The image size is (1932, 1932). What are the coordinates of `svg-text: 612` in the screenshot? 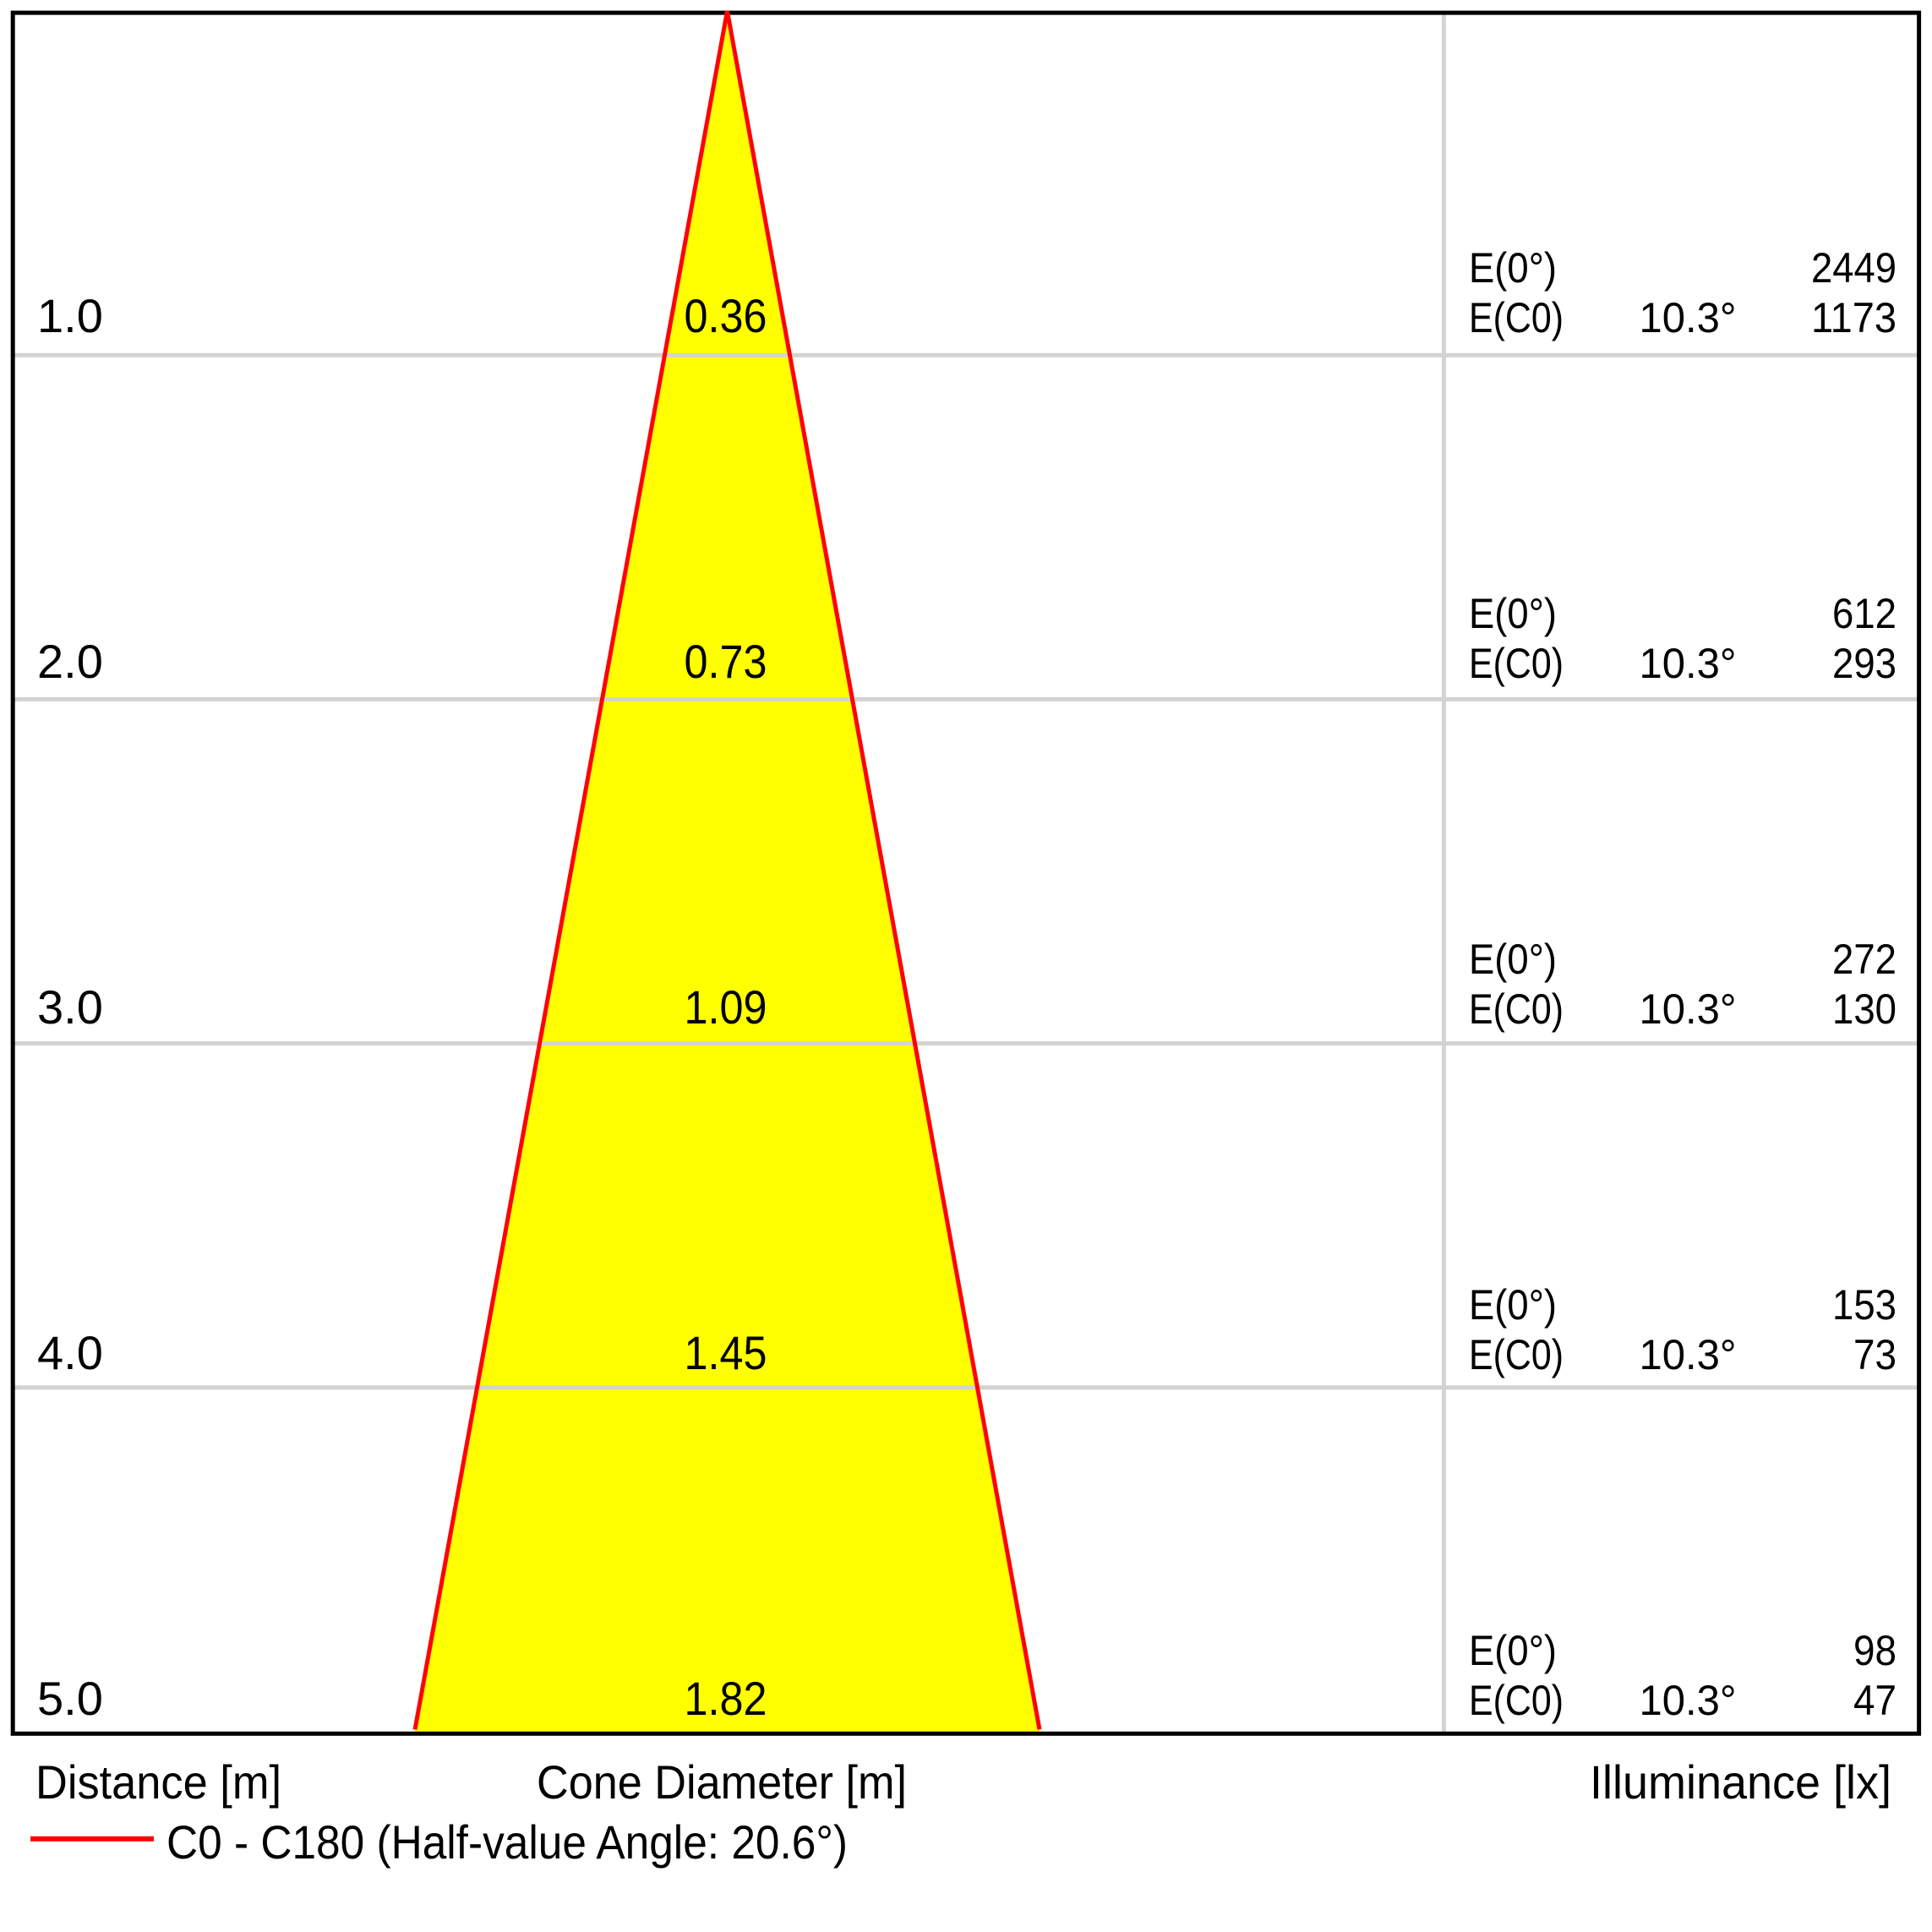 It's located at (1865, 613).